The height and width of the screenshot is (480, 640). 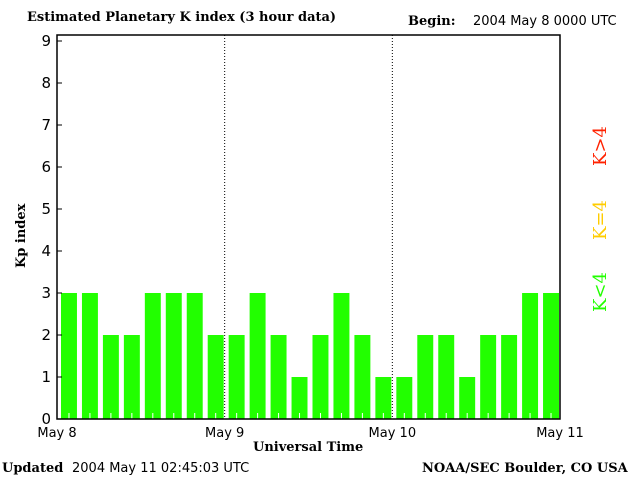 What do you see at coordinates (46, 335) in the screenshot?
I see `y-tick-label: 2` at bounding box center [46, 335].